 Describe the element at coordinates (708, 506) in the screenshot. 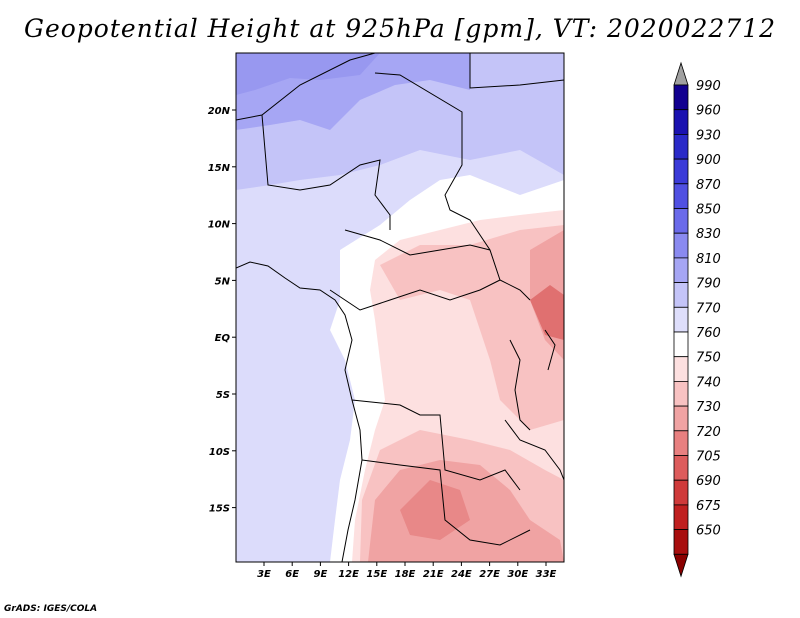

I see `colorbar-level-label: 675` at that location.